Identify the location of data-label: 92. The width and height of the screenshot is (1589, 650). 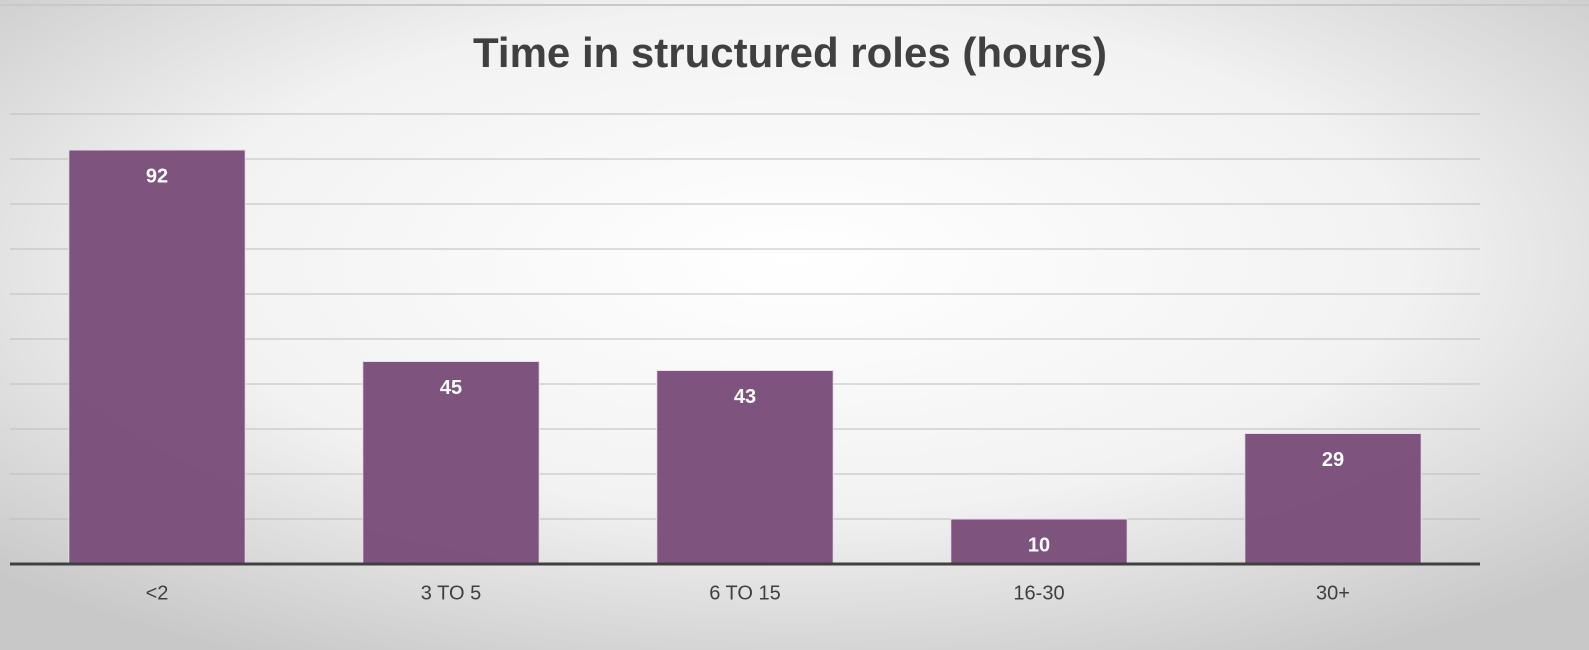
(157, 176).